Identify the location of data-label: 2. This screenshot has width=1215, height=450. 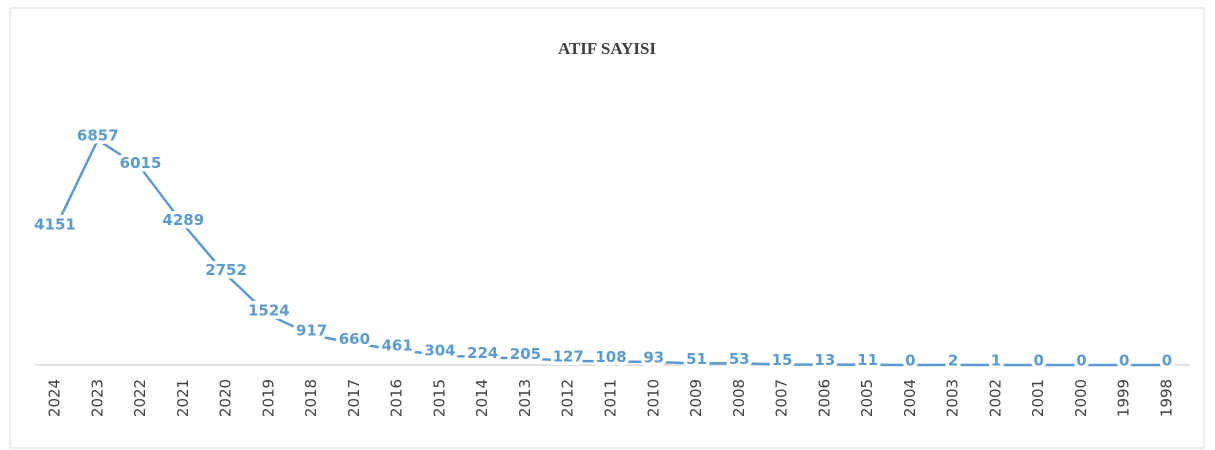
(953, 360).